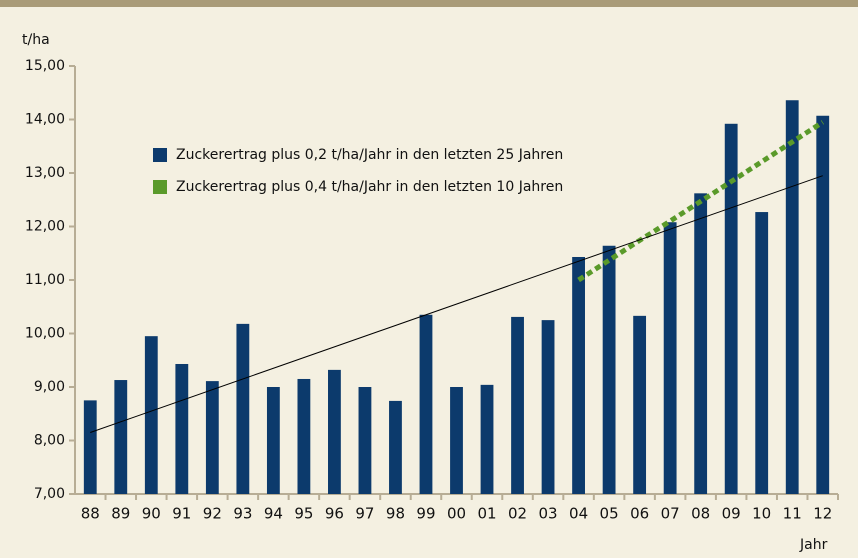 Image resolution: width=858 pixels, height=558 pixels. What do you see at coordinates (212, 514) in the screenshot?
I see `x-tick-label: 92` at bounding box center [212, 514].